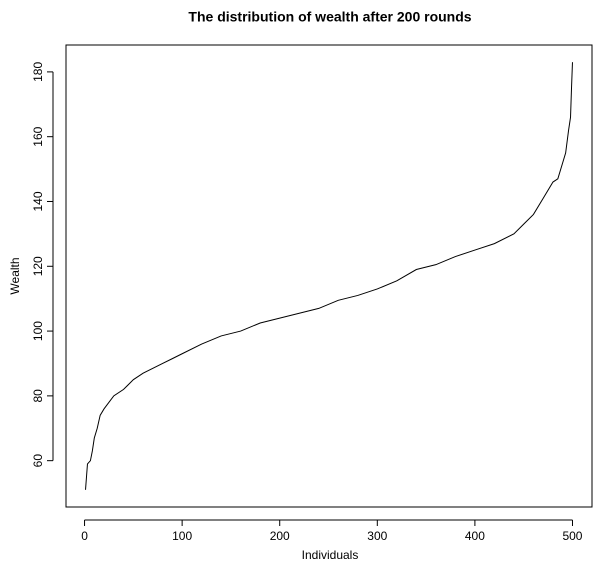  Describe the element at coordinates (38, 331) in the screenshot. I see `y-tick-label: 100` at that location.